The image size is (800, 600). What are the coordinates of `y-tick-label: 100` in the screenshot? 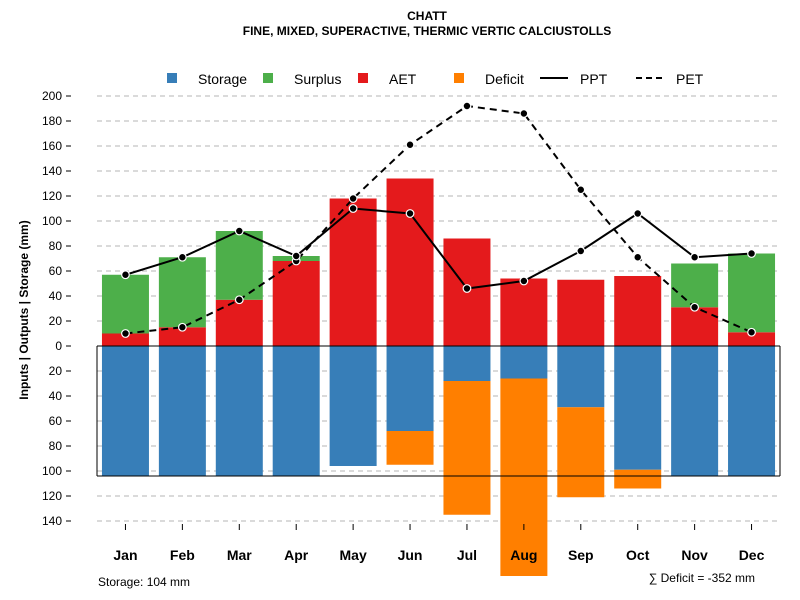 It's located at (52, 471).